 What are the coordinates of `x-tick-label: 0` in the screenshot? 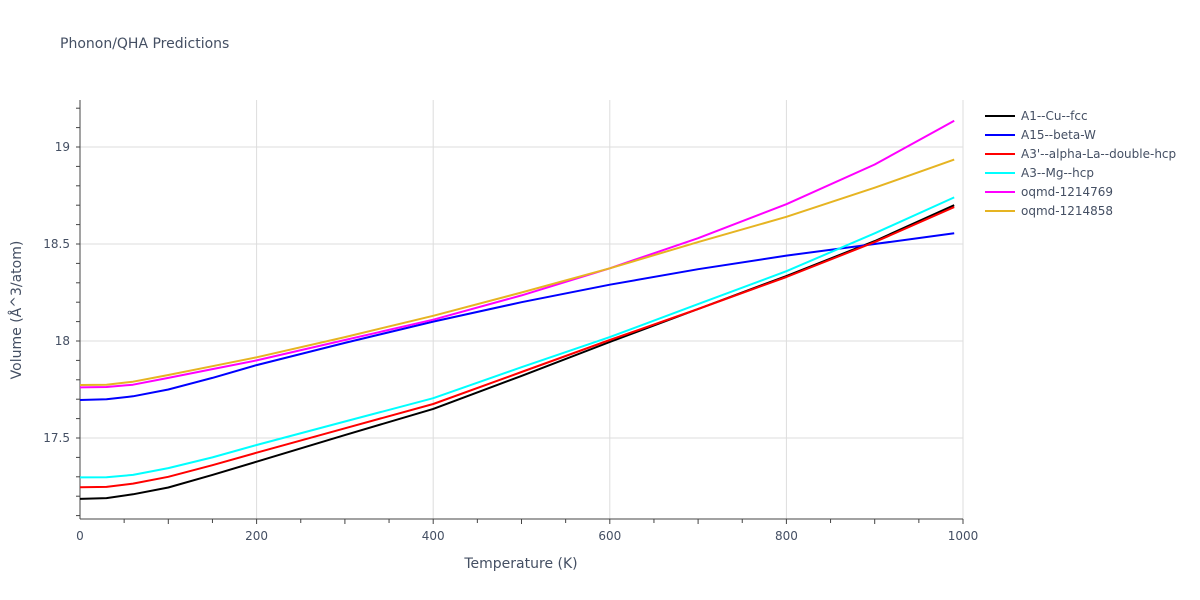 It's located at (80, 536).